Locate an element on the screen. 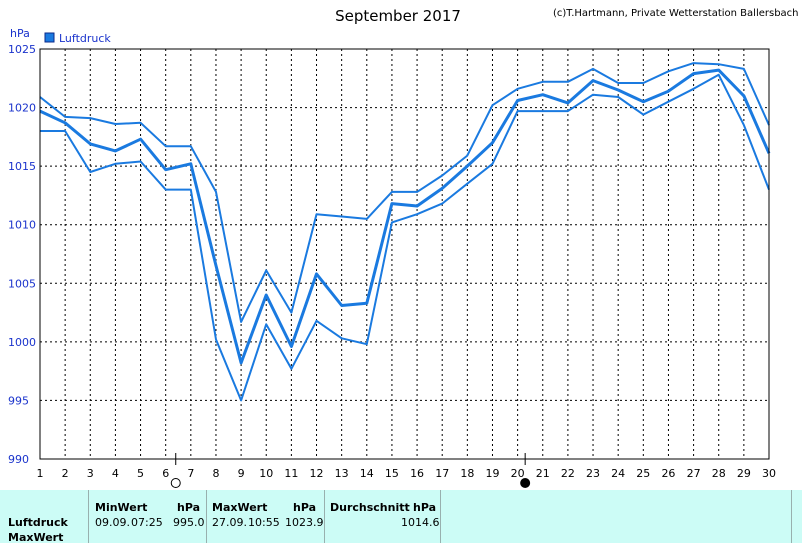 Image resolution: width=802 pixels, height=544 pixels. x-tick-label: 19 is located at coordinates (492, 473).